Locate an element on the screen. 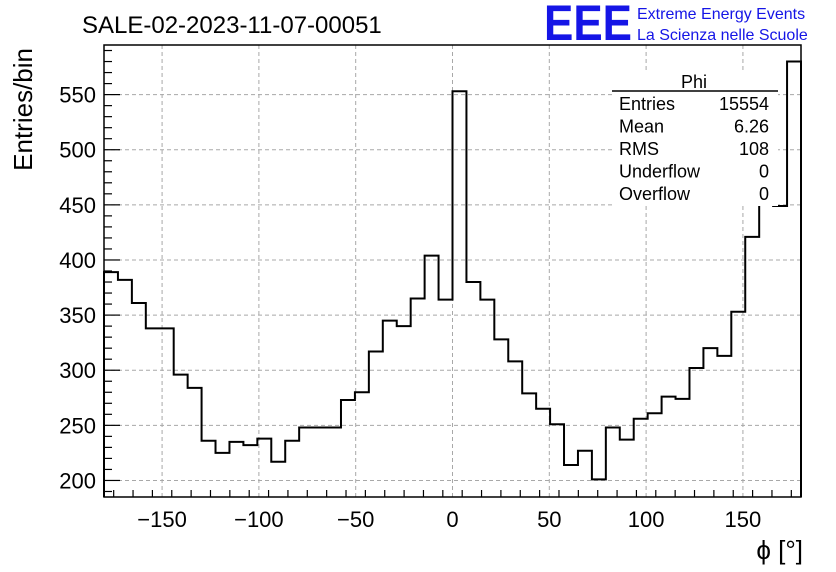 The height and width of the screenshot is (572, 836). x-tick-label: 0 is located at coordinates (452, 519).